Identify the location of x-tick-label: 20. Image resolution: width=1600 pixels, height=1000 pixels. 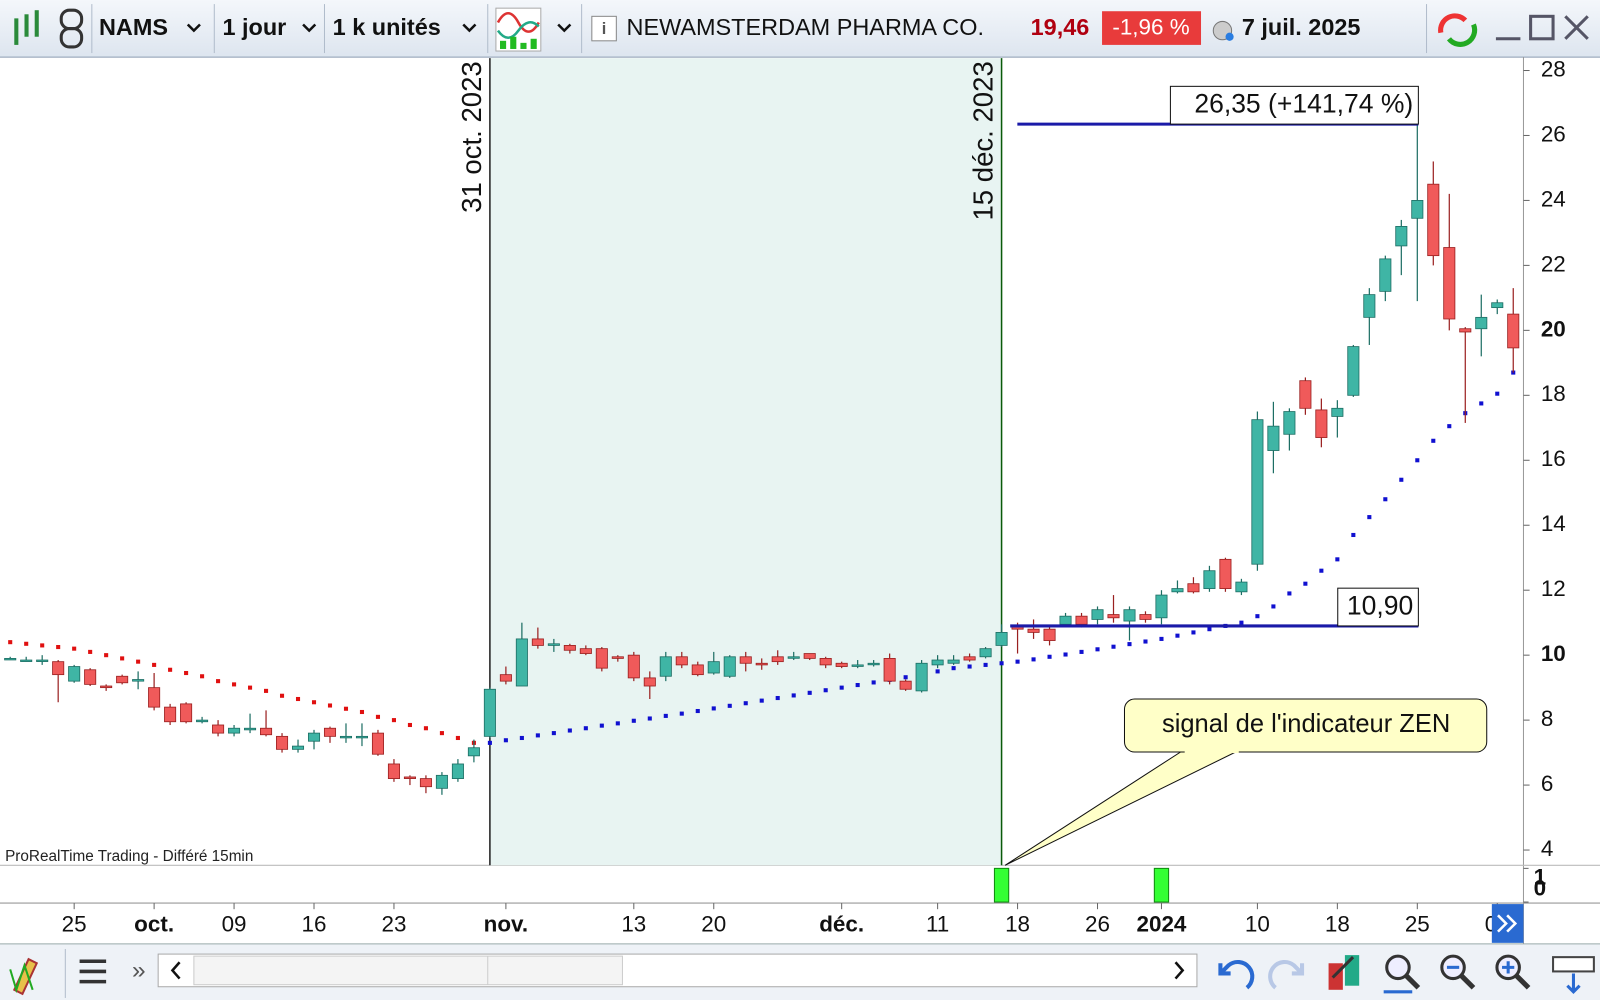
(713, 923).